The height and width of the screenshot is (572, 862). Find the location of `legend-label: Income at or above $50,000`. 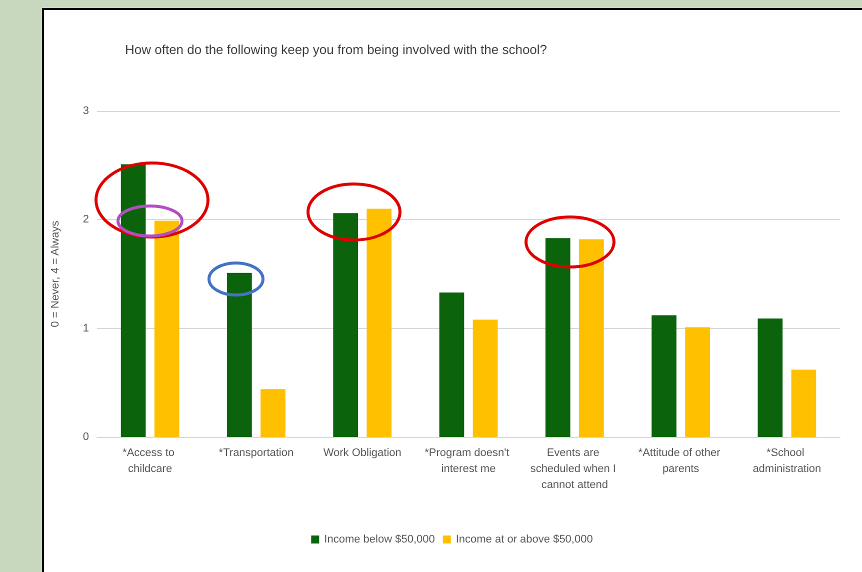

legend-label: Income at or above $50,000 is located at coordinates (524, 540).